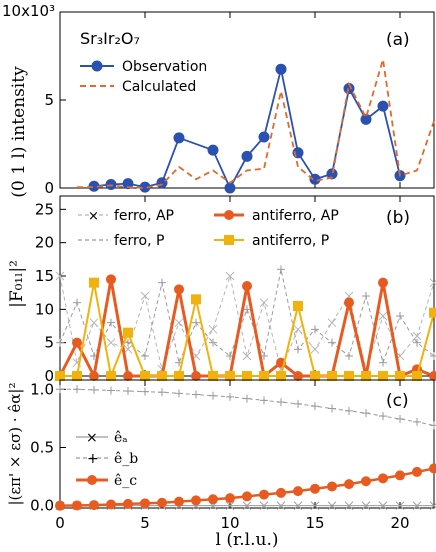 The height and width of the screenshot is (552, 436). What do you see at coordinates (44, 309) in the screenshot?
I see `y-tick-label: 10` at bounding box center [44, 309].